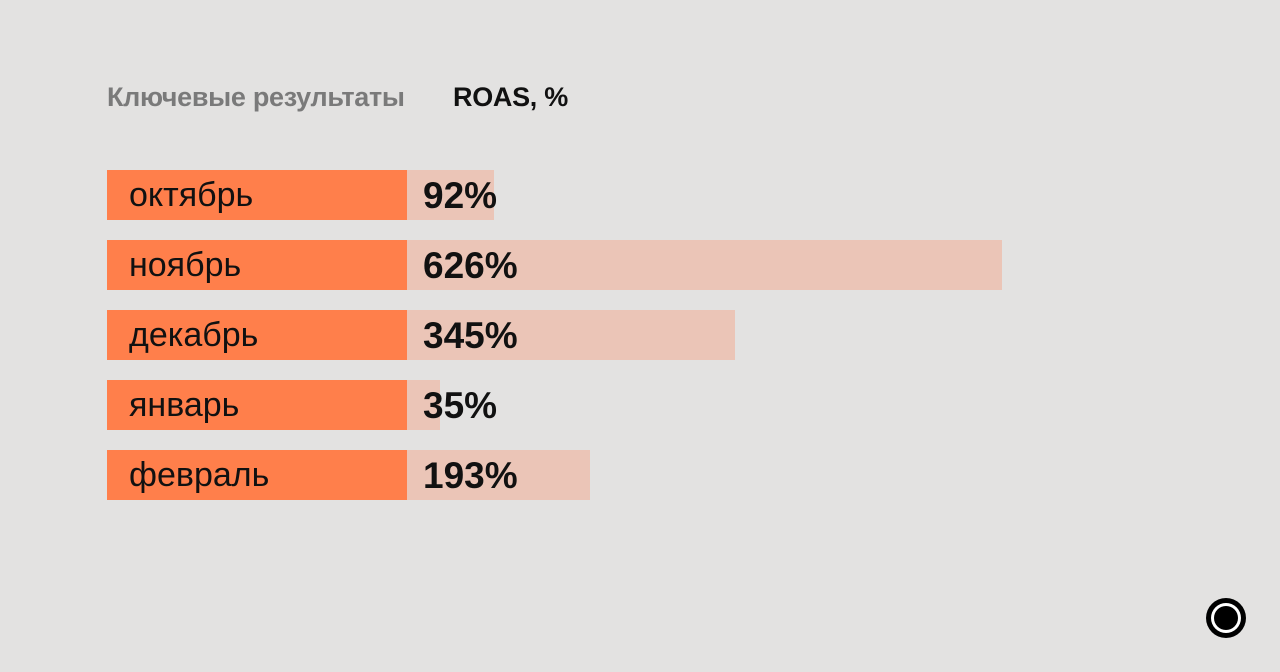  What do you see at coordinates (184, 405) in the screenshot?
I see `category-label: январь` at bounding box center [184, 405].